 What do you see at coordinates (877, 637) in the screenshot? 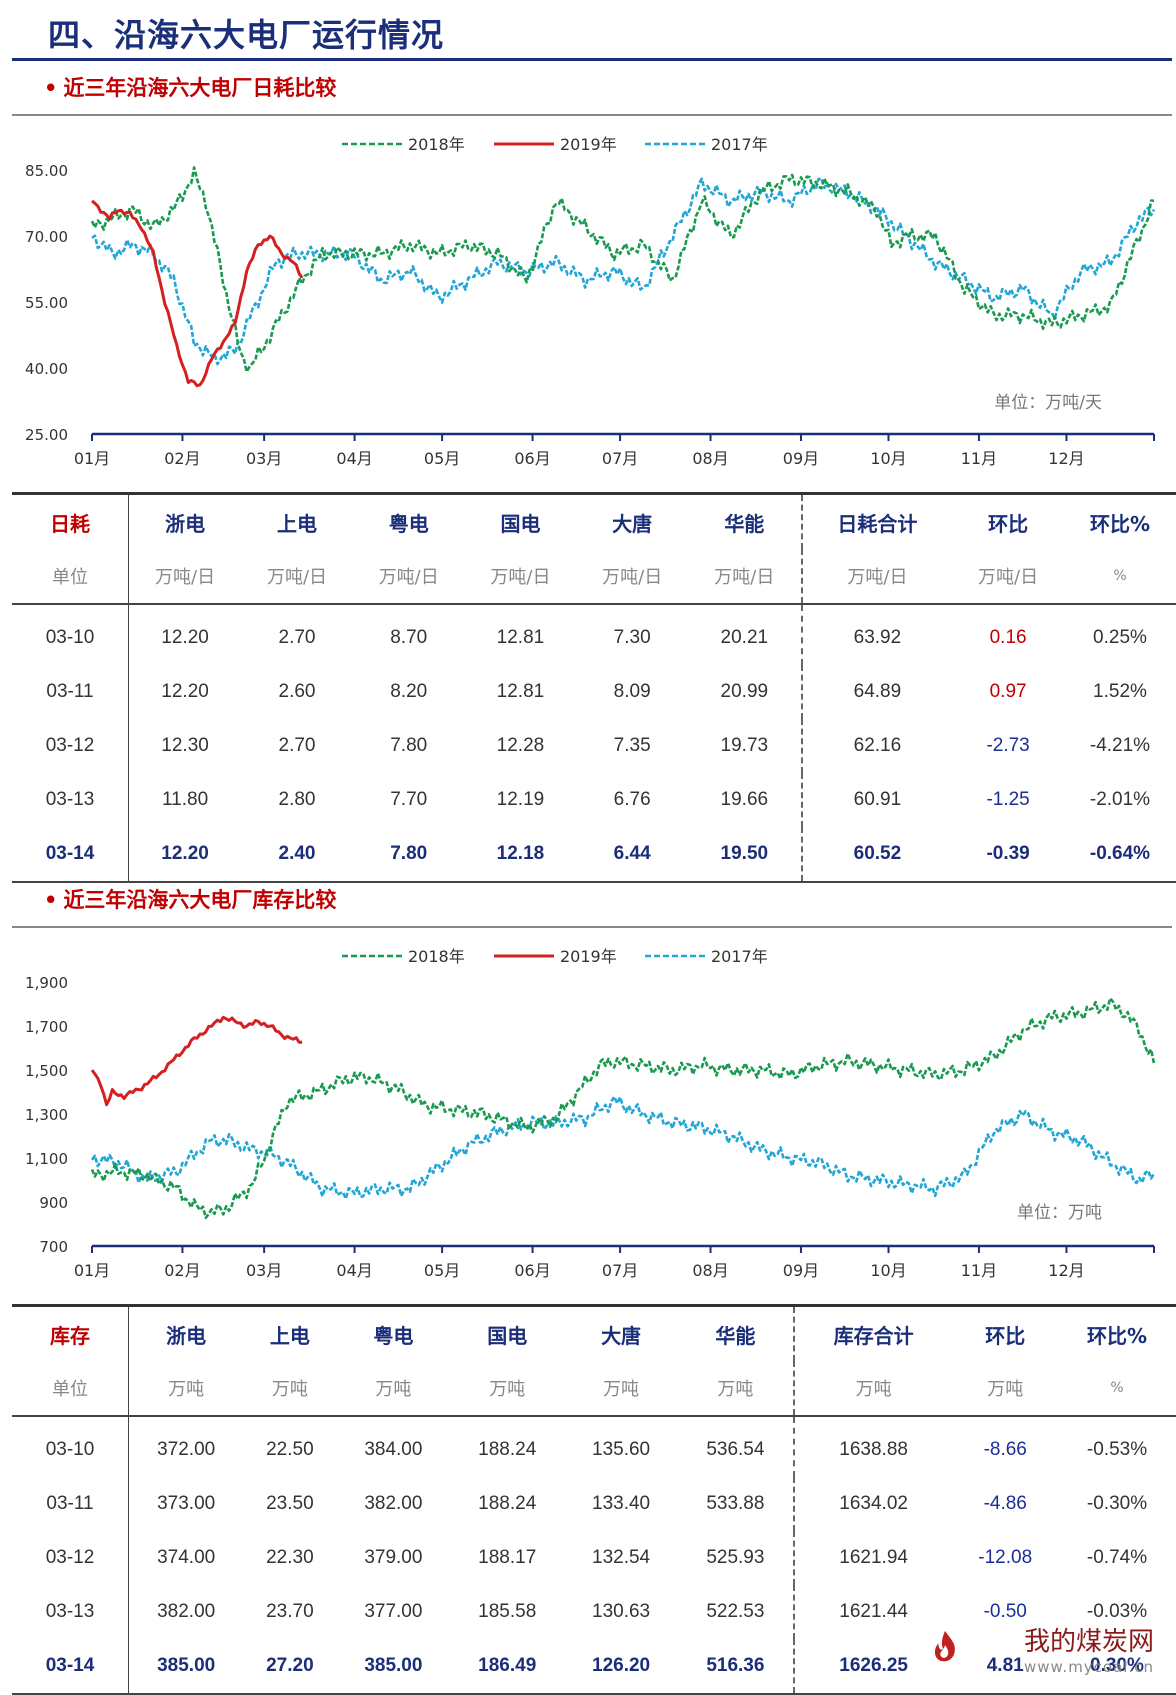
I see `table-cell: 63.92` at bounding box center [877, 637].